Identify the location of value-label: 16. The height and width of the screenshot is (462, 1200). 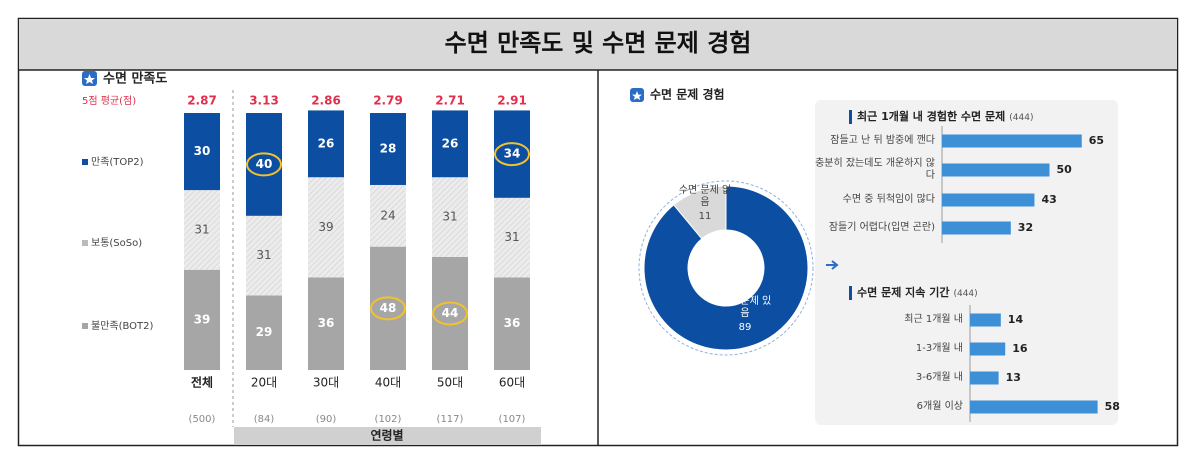
(1020, 348).